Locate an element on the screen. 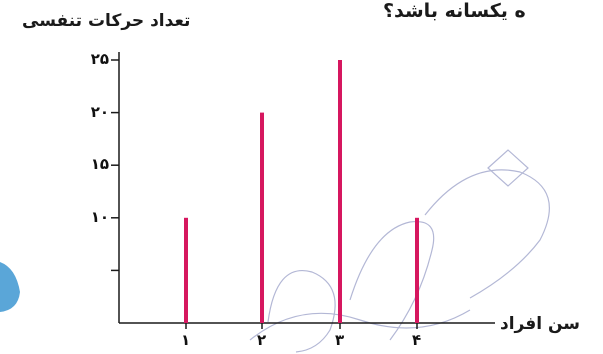 This screenshot has width=603, height=354. x-tick-label: ۲ is located at coordinates (262, 340).